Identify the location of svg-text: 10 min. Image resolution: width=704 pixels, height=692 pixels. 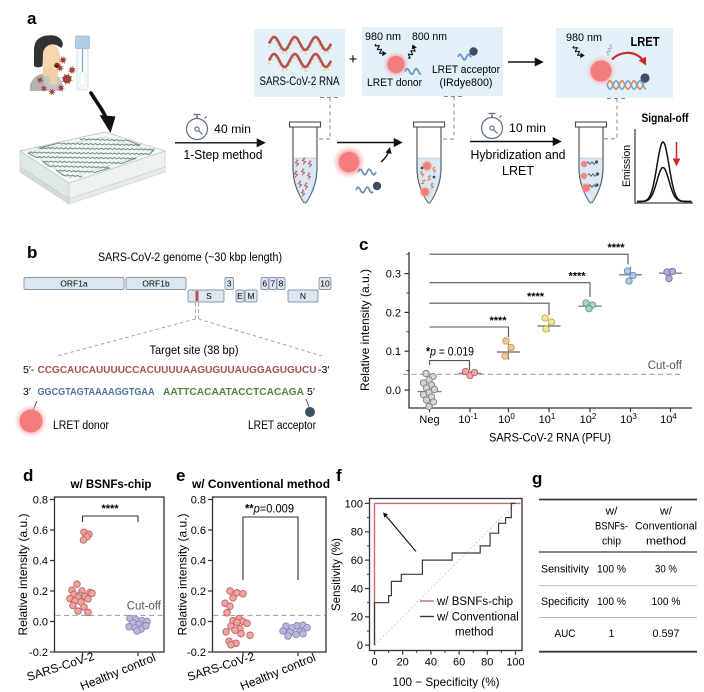
(527, 128).